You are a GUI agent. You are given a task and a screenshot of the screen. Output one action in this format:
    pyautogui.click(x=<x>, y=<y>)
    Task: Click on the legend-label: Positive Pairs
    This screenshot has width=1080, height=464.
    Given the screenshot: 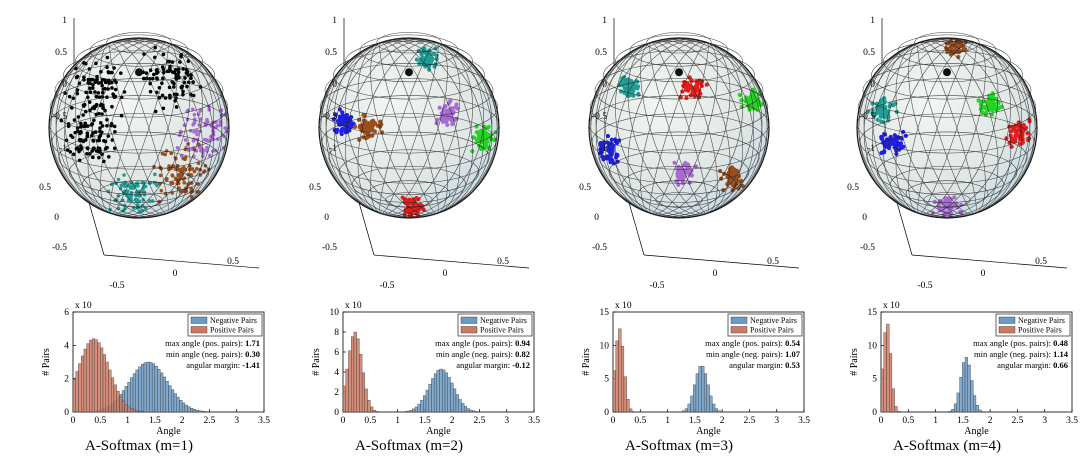 What is the action you would take?
    pyautogui.click(x=502, y=330)
    